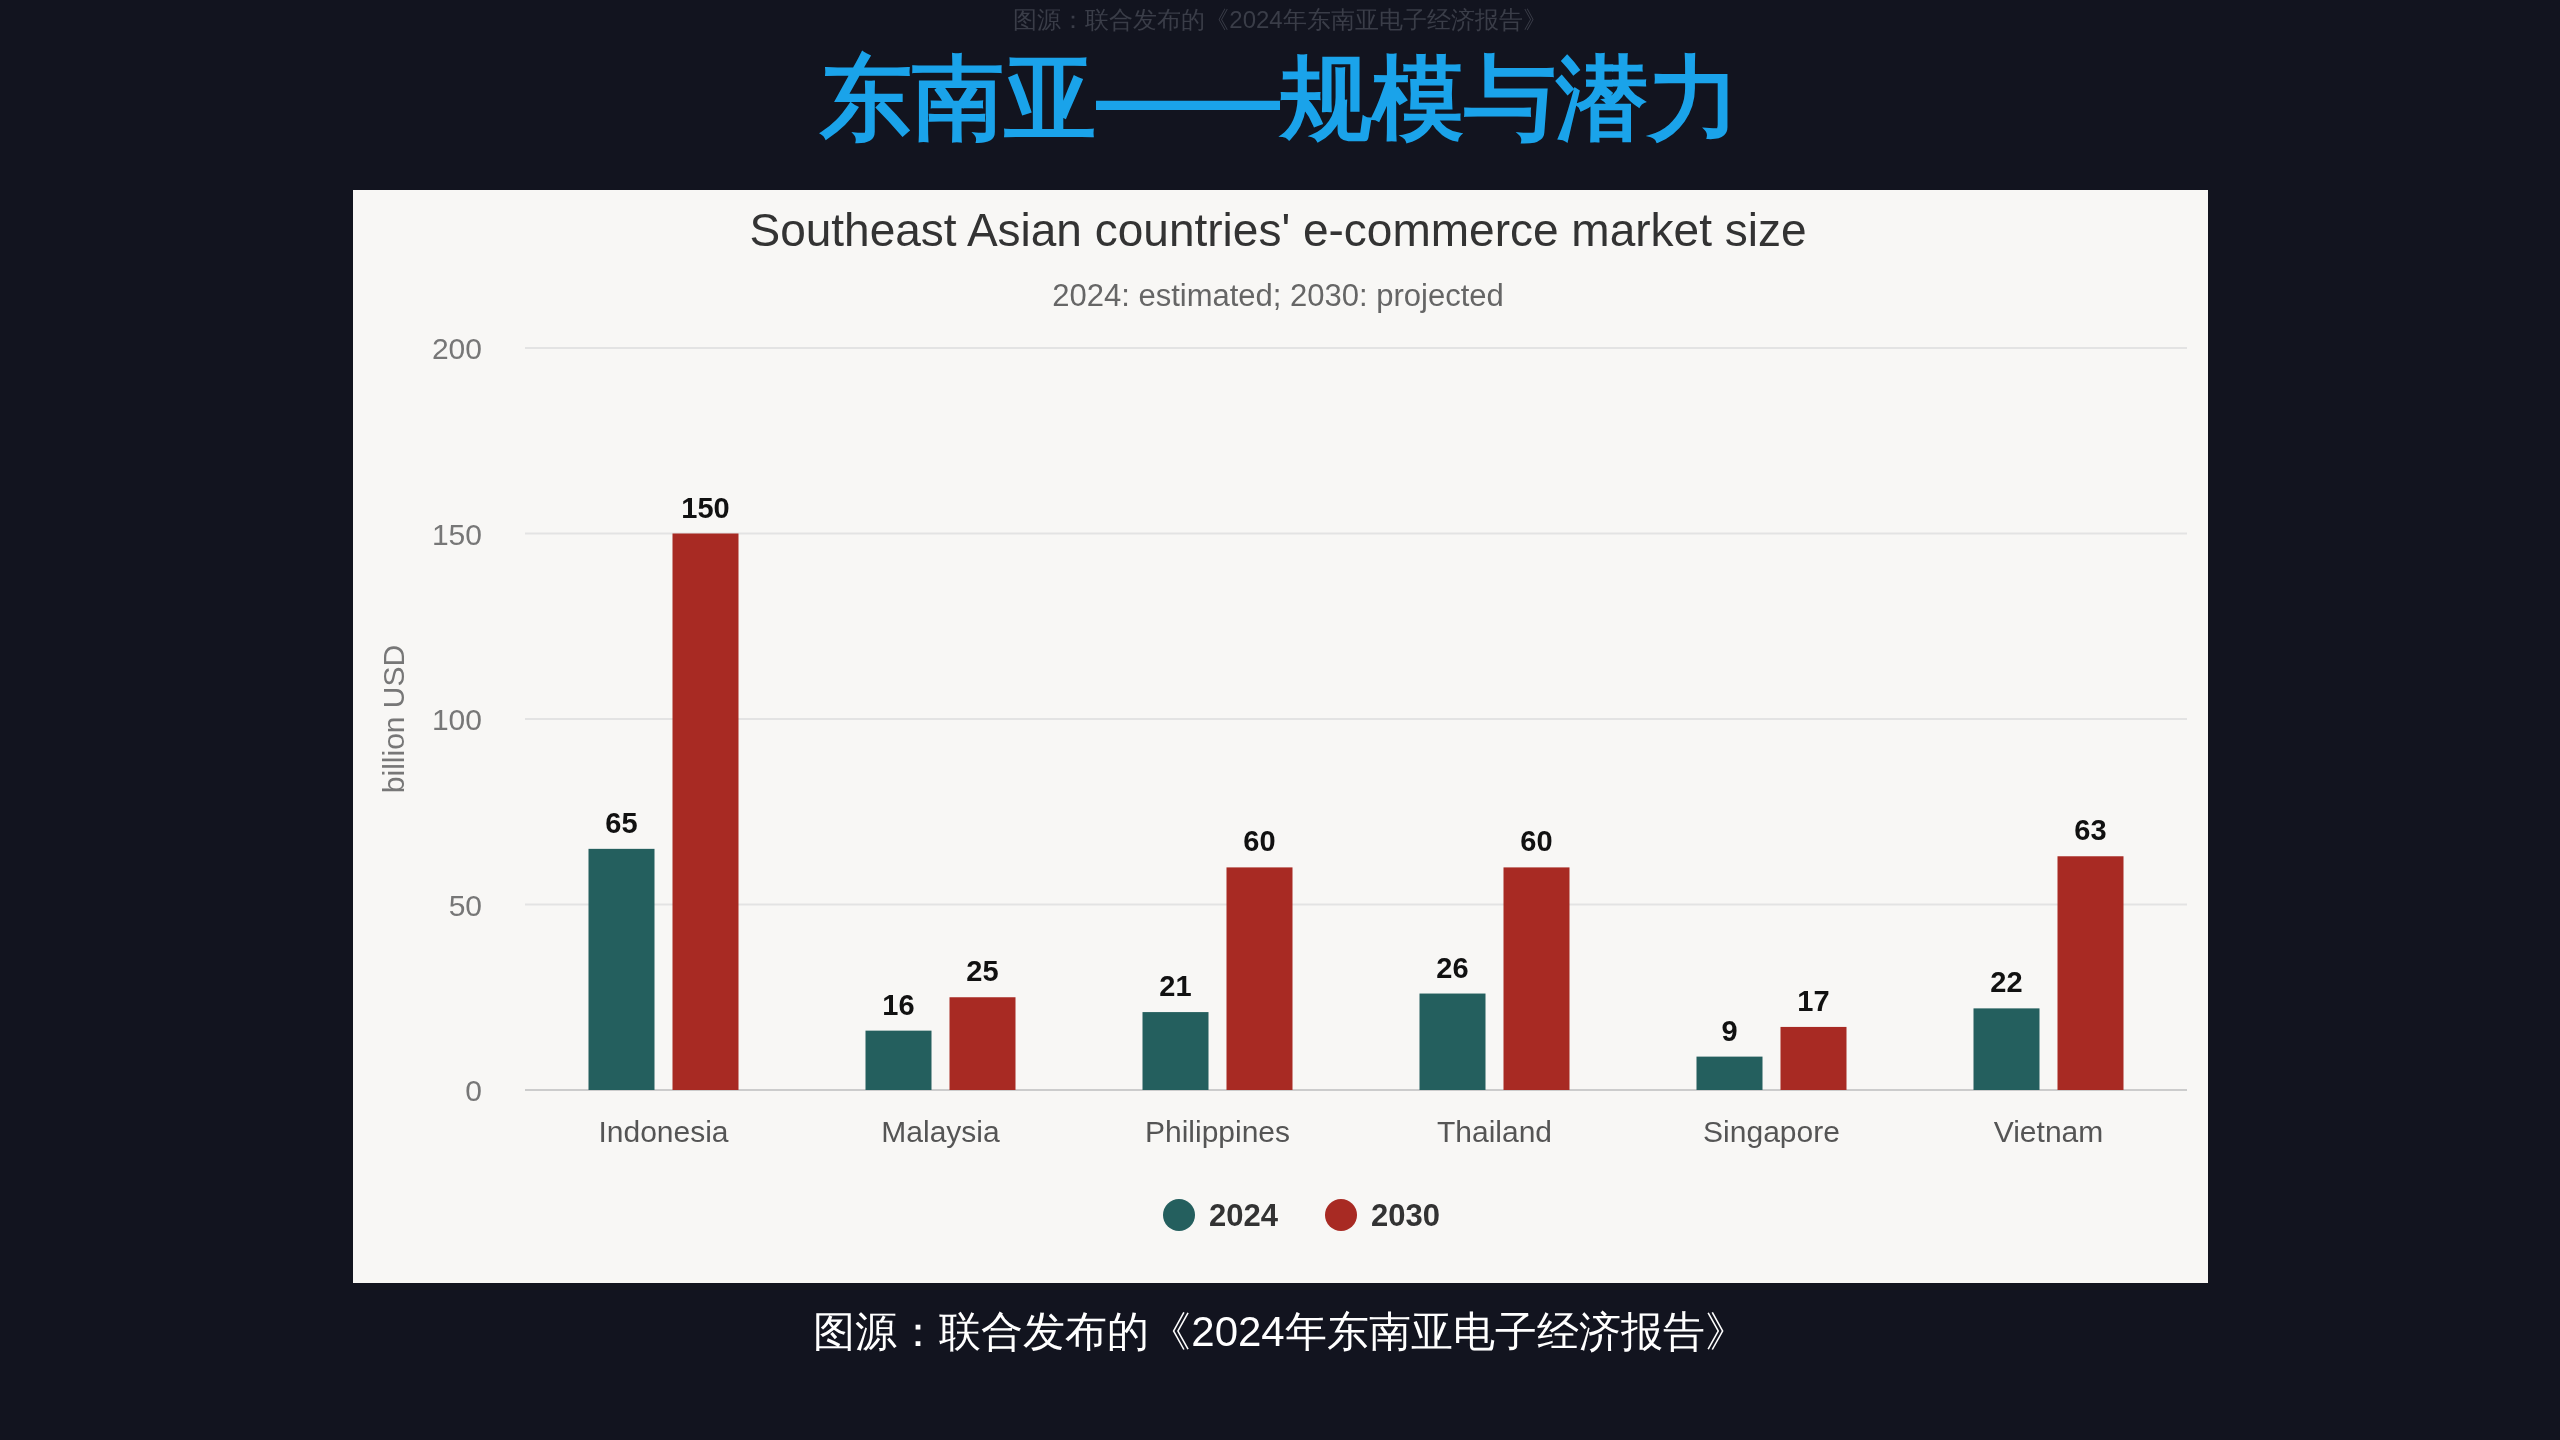 Image resolution: width=2560 pixels, height=1440 pixels. What do you see at coordinates (456, 534) in the screenshot?
I see `y-tick-label: 150` at bounding box center [456, 534].